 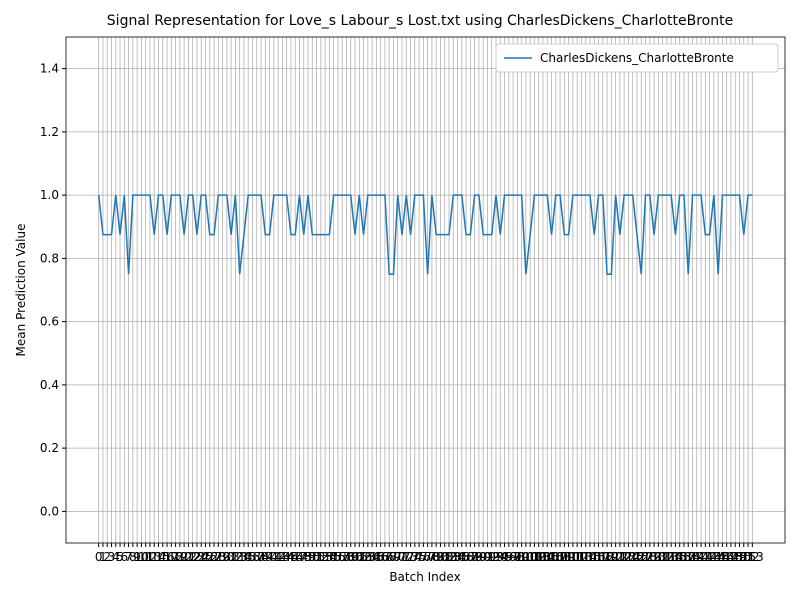 I want to click on x-tick-label: 18, so click(x=175, y=557).